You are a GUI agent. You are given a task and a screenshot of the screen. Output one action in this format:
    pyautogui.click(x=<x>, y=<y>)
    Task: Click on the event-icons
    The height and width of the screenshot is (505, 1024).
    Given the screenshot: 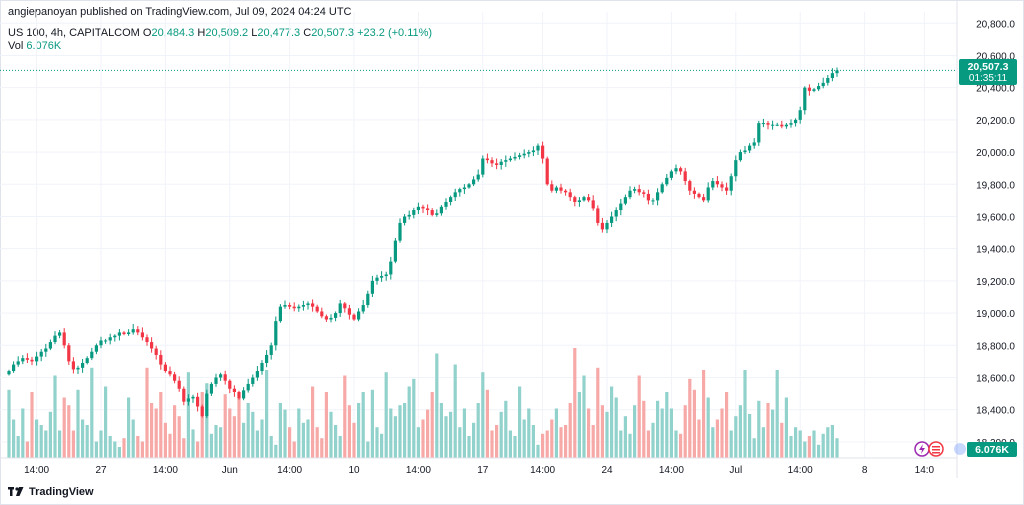 What is the action you would take?
    pyautogui.click(x=929, y=449)
    